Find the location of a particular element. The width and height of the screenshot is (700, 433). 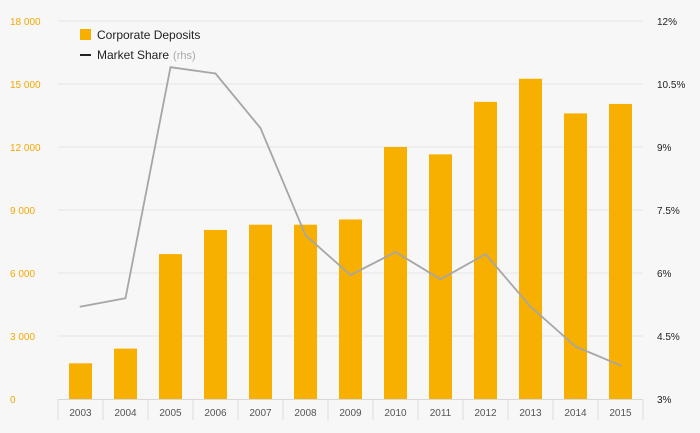

legend-label: Corporate Deposits is located at coordinates (148, 35).